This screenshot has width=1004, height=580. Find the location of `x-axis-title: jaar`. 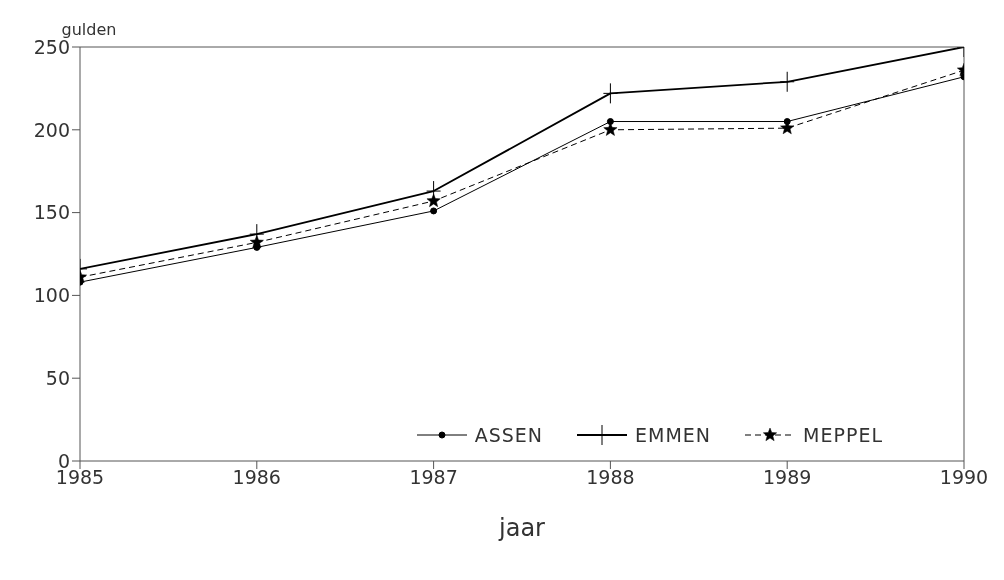

x-axis-title: jaar is located at coordinates (522, 528).